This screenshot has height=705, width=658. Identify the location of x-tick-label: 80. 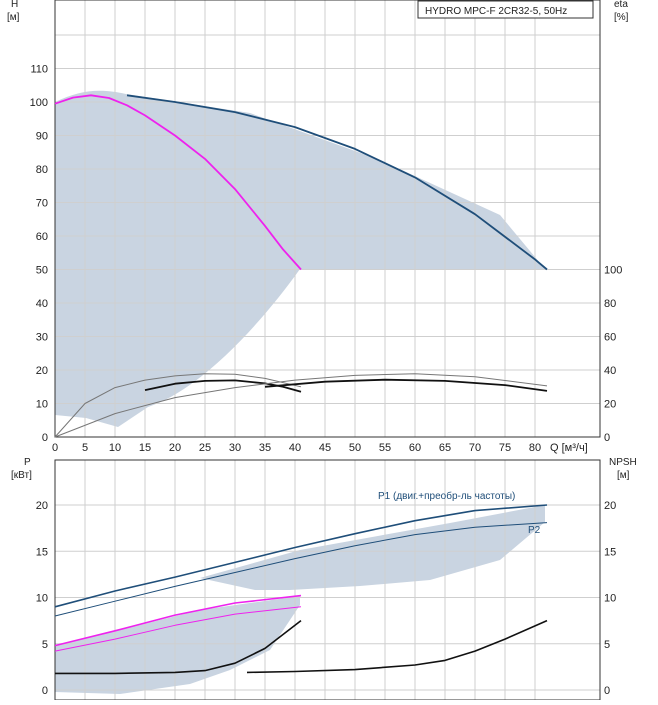
(535, 448).